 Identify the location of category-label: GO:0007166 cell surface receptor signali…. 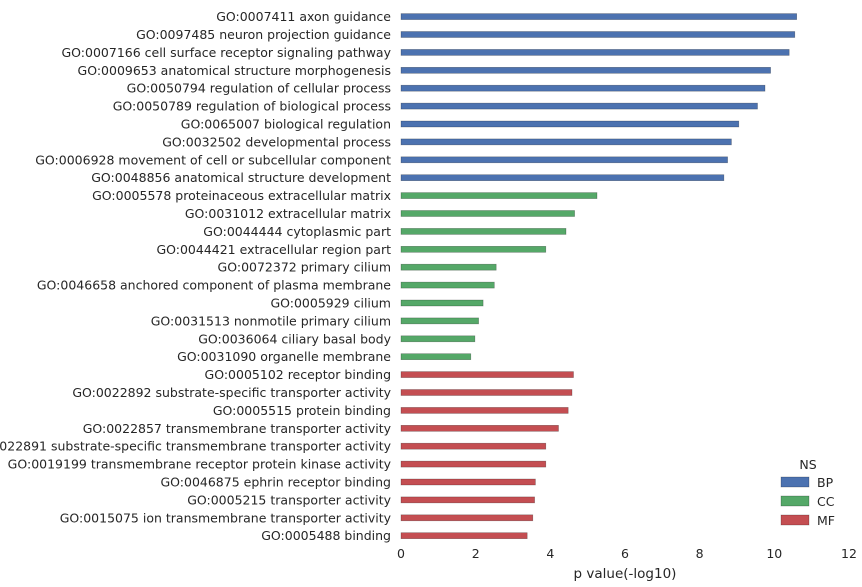
(226, 52).